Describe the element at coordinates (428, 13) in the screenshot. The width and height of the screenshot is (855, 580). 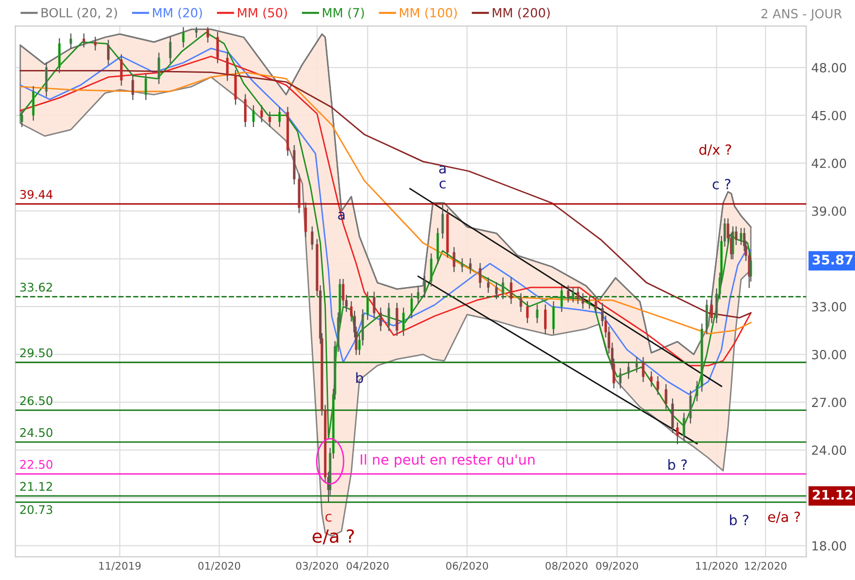
I see `legend-label: MM (100)` at that location.